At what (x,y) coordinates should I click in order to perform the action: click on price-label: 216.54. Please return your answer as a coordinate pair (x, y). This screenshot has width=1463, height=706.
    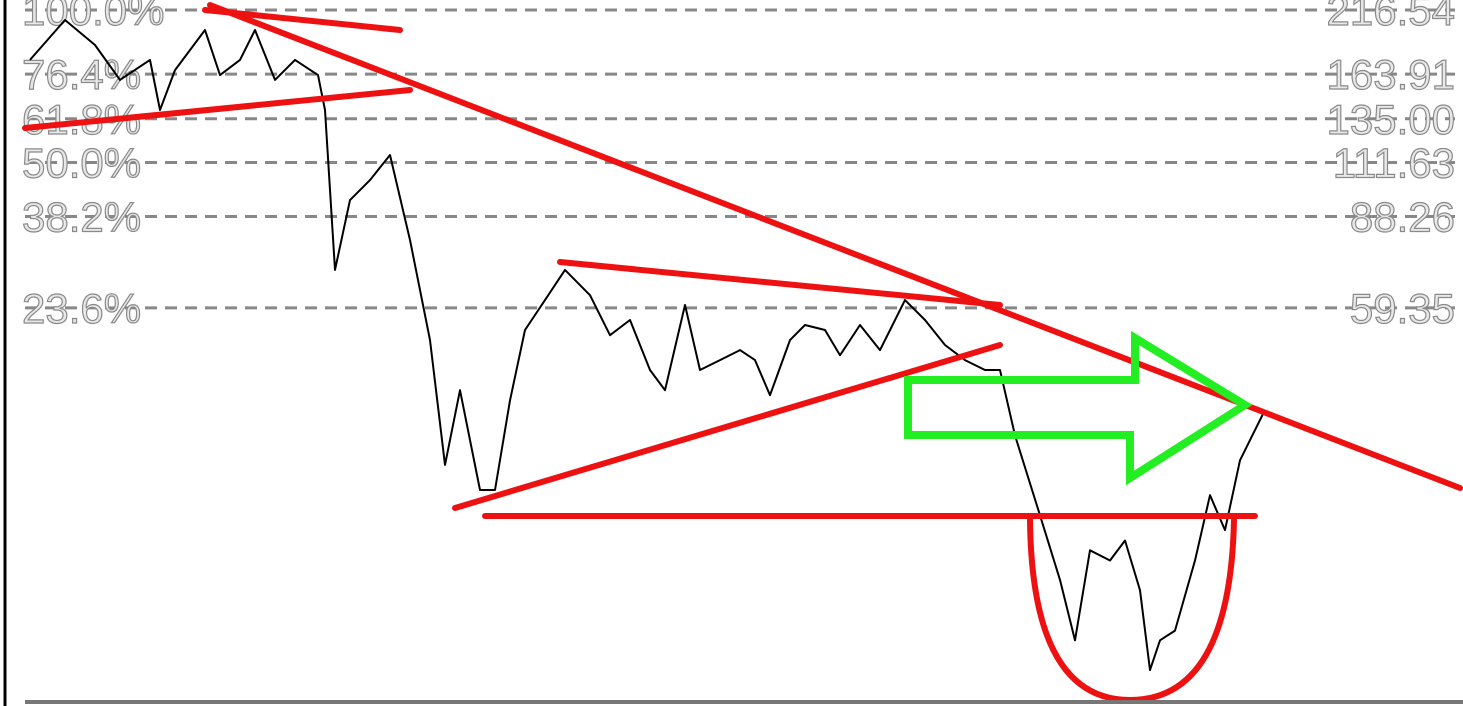
    Looking at the image, I should click on (1391, 17).